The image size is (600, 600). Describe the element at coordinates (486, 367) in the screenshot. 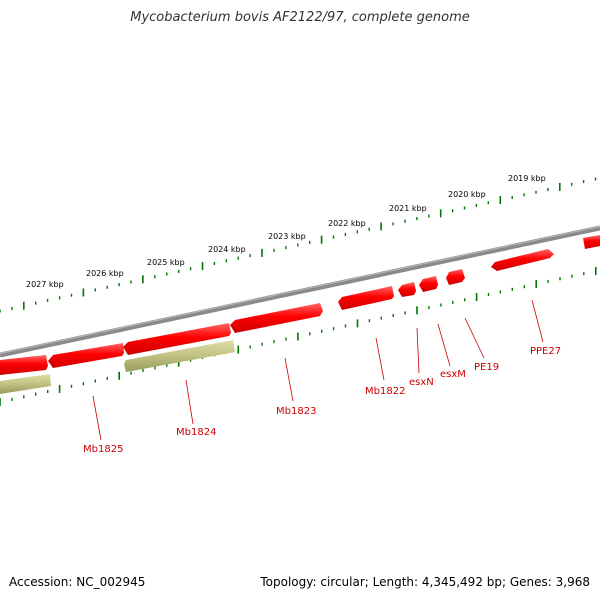

I see `gene-label-pe19: PE19` at that location.